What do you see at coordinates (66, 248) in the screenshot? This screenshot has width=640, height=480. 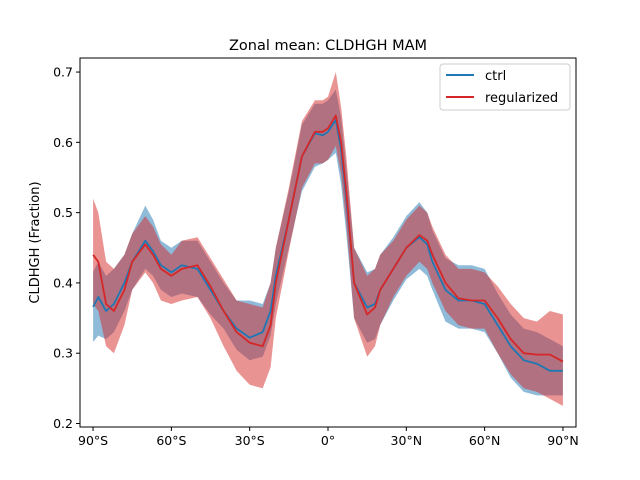 I see `y-axis: 0.2 0.3 0.4 0.5 0.6 0.7` at bounding box center [66, 248].